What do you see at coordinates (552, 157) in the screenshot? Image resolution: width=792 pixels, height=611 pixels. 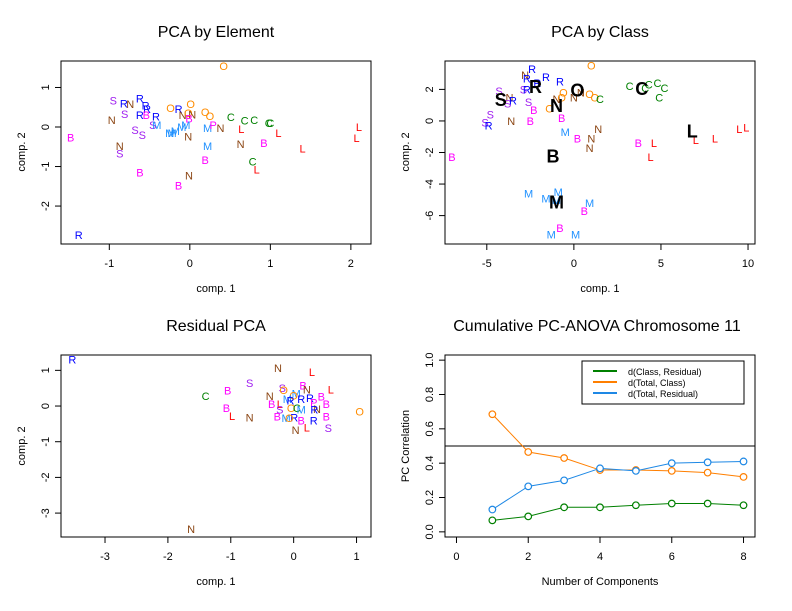 I see `class-centroid-b: B` at bounding box center [552, 157].